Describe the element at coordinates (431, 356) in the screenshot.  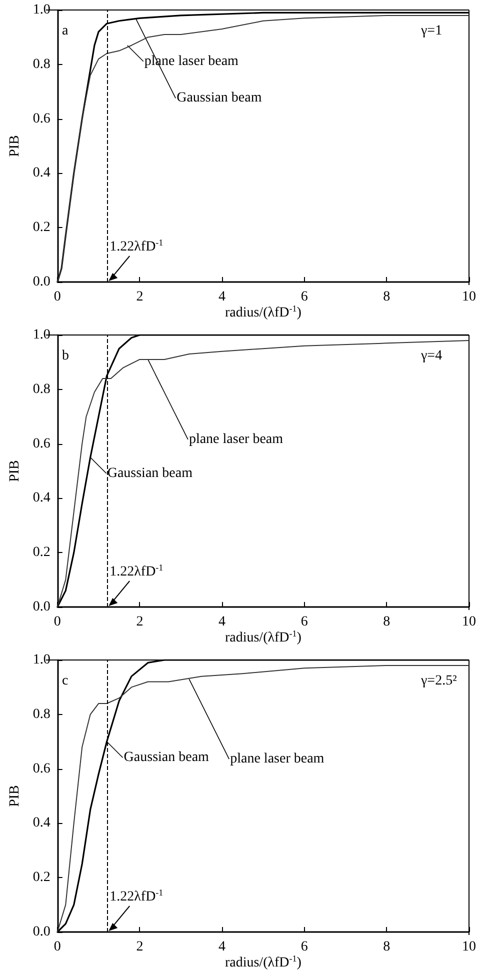
I see `annotation: γ=4` at that location.